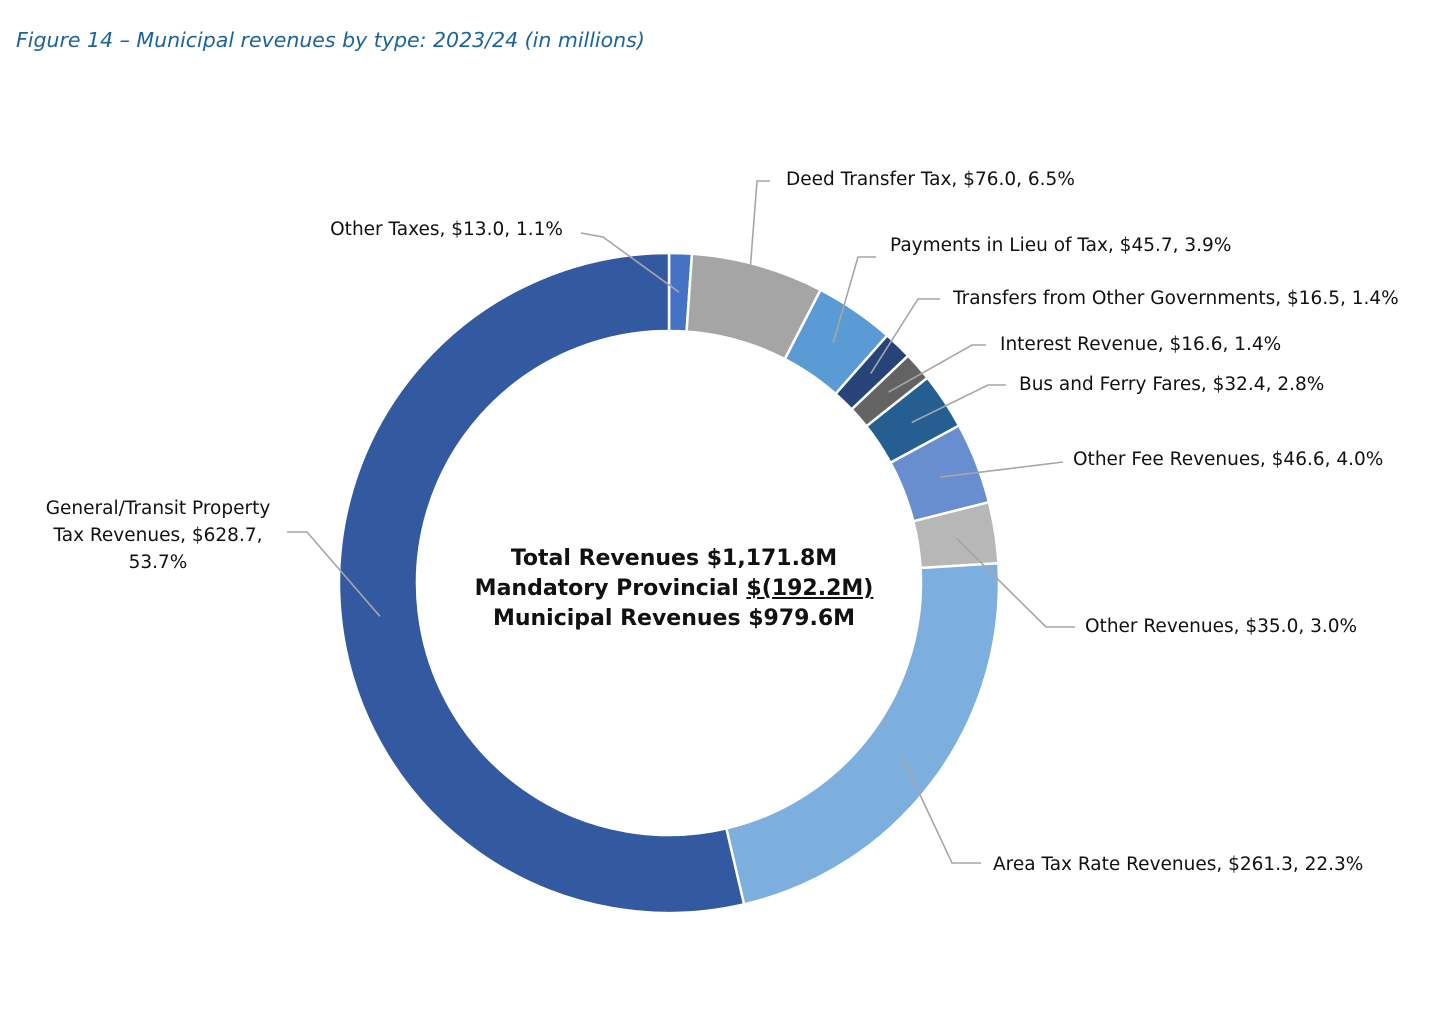 This screenshot has width=1456, height=1014. I want to click on leader-line-transfers-other-gov, so click(905, 336).